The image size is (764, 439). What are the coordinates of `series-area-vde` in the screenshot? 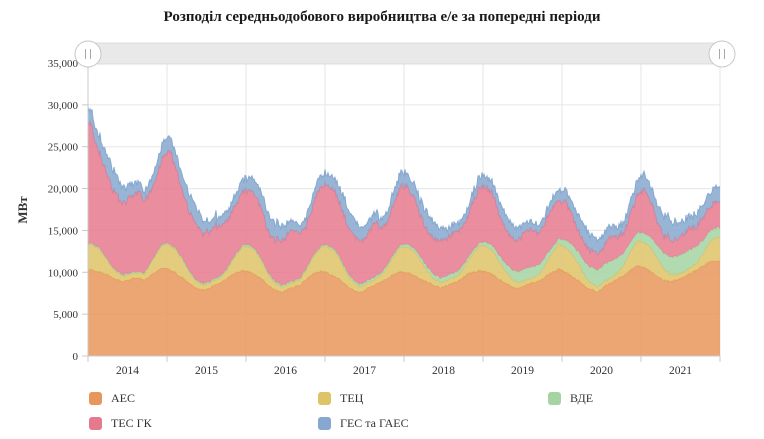 It's located at (404, 257).